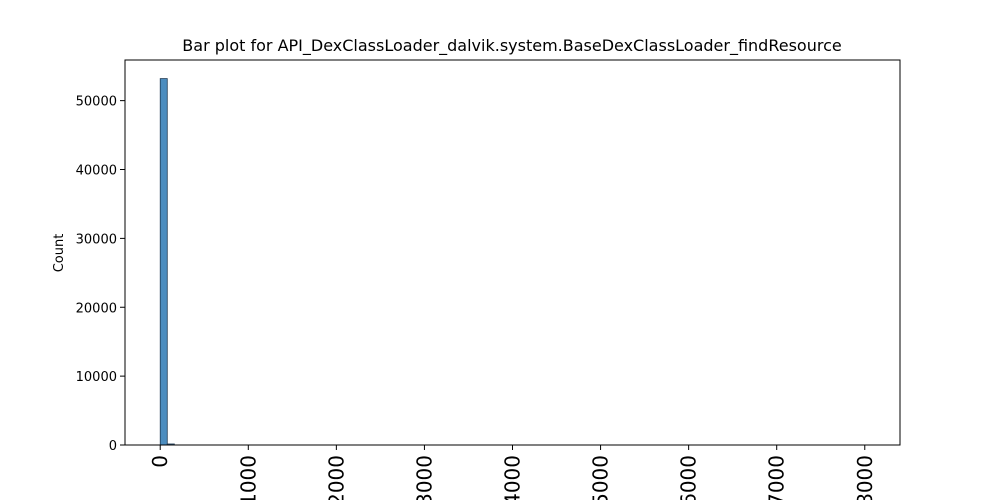  What do you see at coordinates (59, 253) in the screenshot?
I see `y-axis-label: Count` at bounding box center [59, 253].